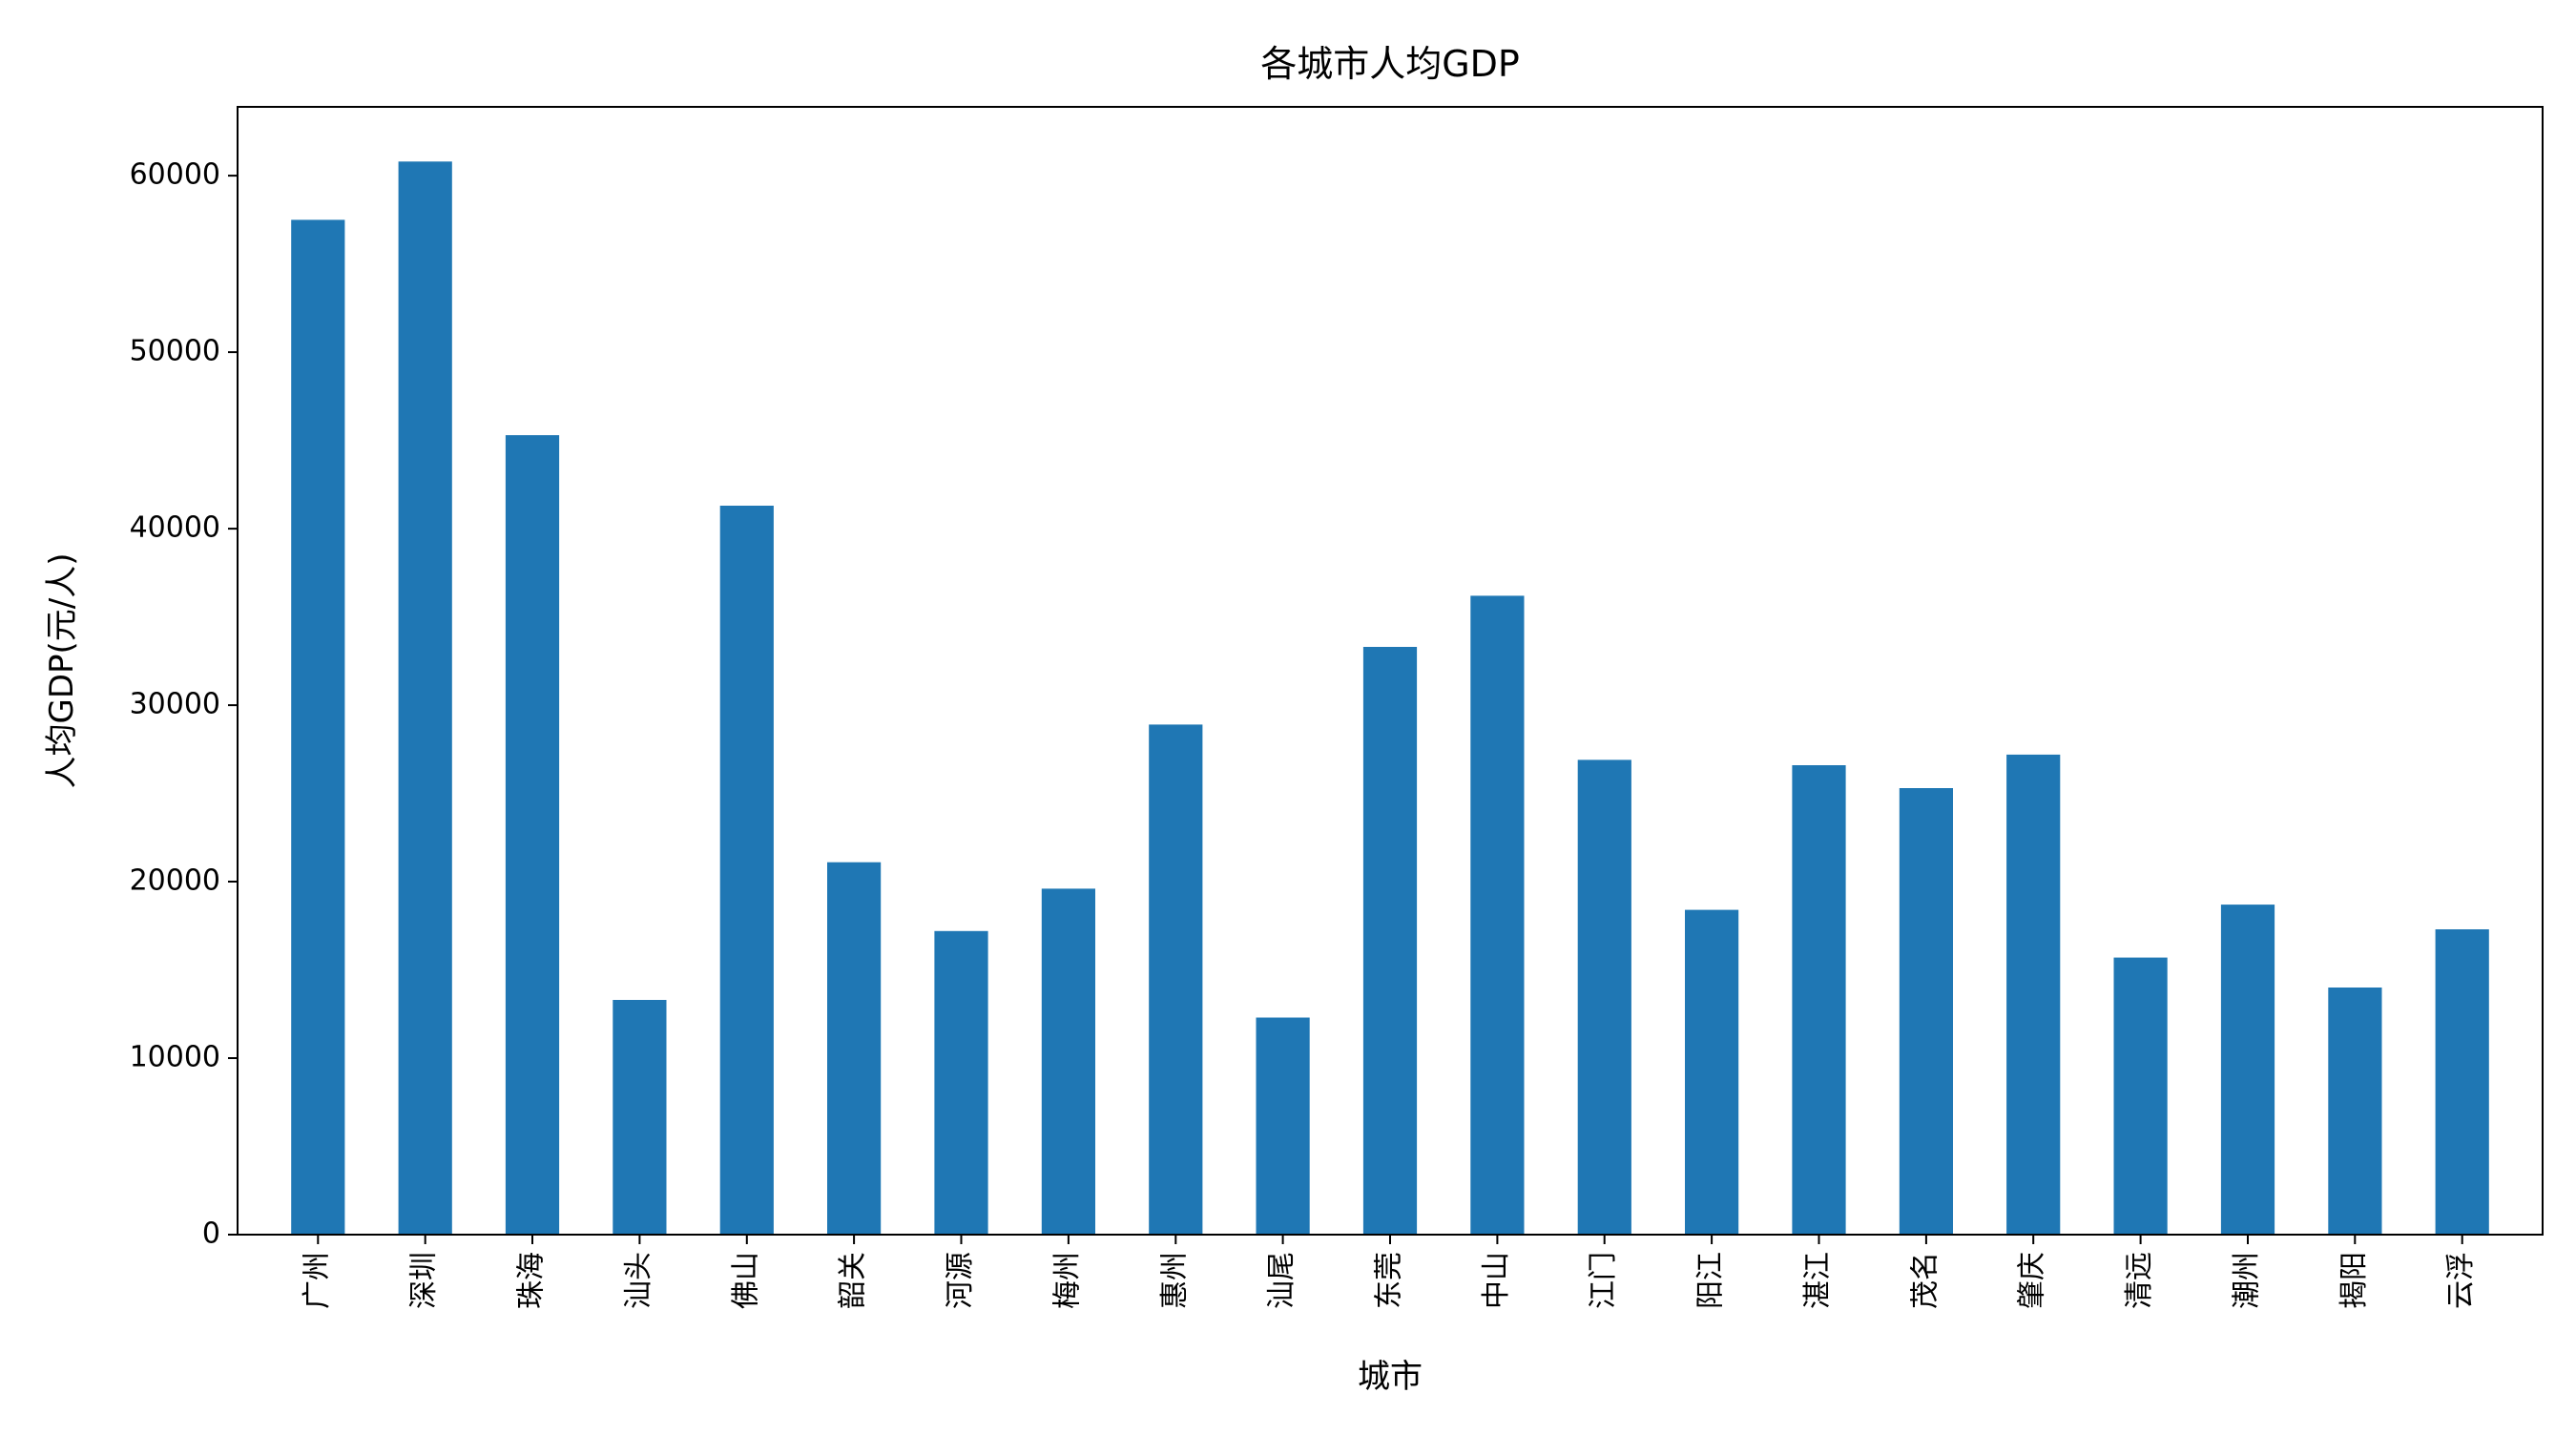 This screenshot has height=1435, width=2576. What do you see at coordinates (1281, 1280) in the screenshot?
I see `x-tick-label: 汕尾` at bounding box center [1281, 1280].